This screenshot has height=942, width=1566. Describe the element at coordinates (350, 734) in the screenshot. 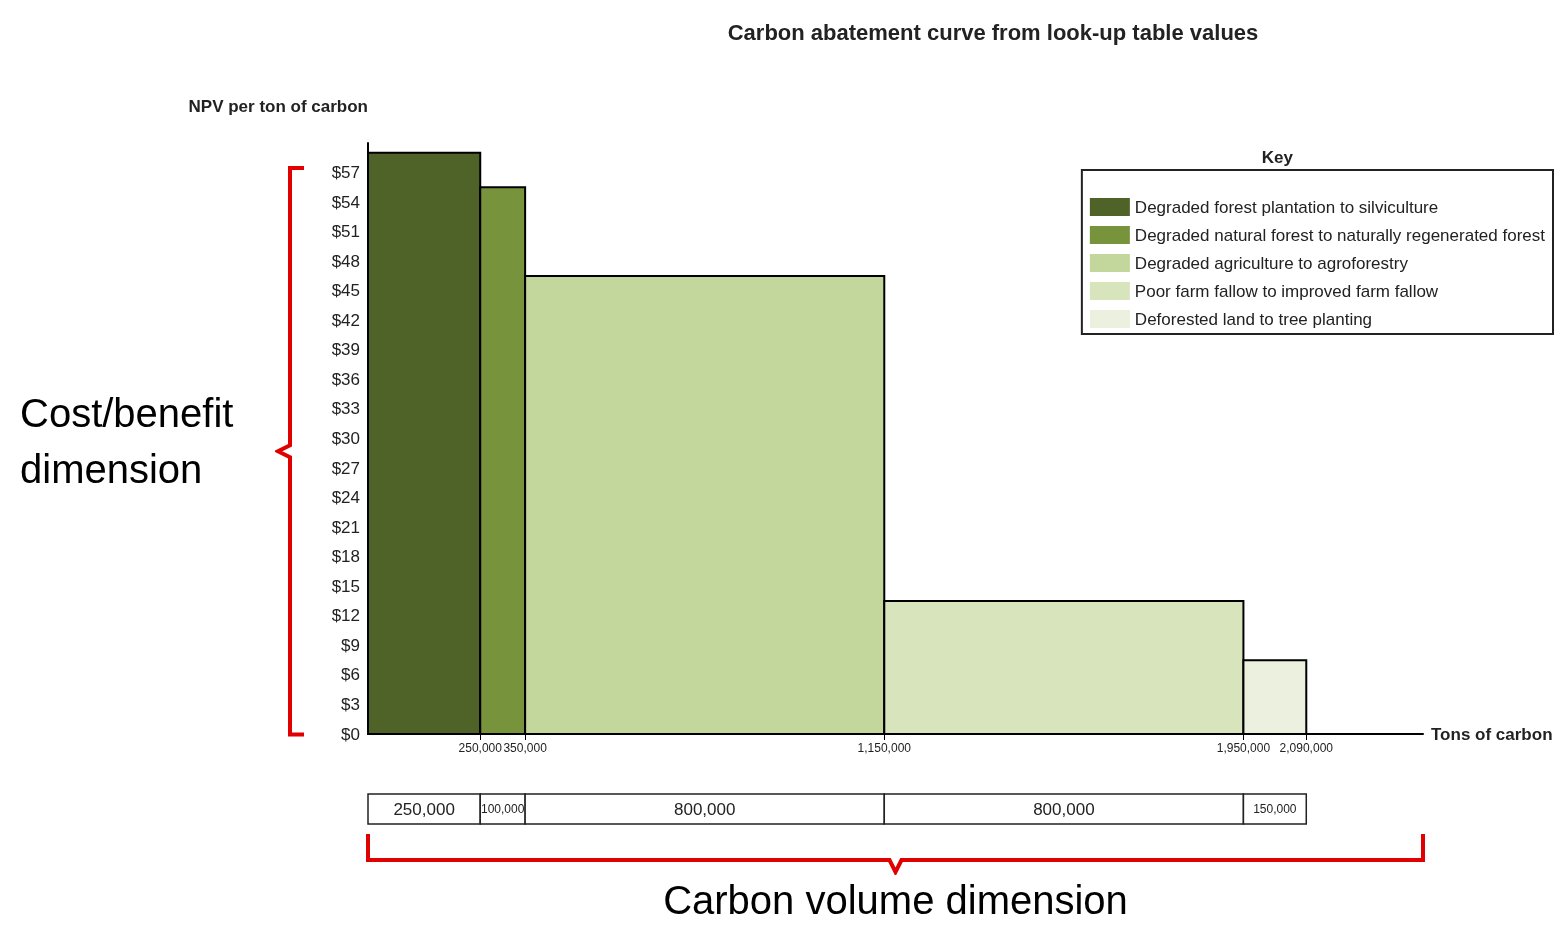

I see `y-tick-label: $0` at that location.